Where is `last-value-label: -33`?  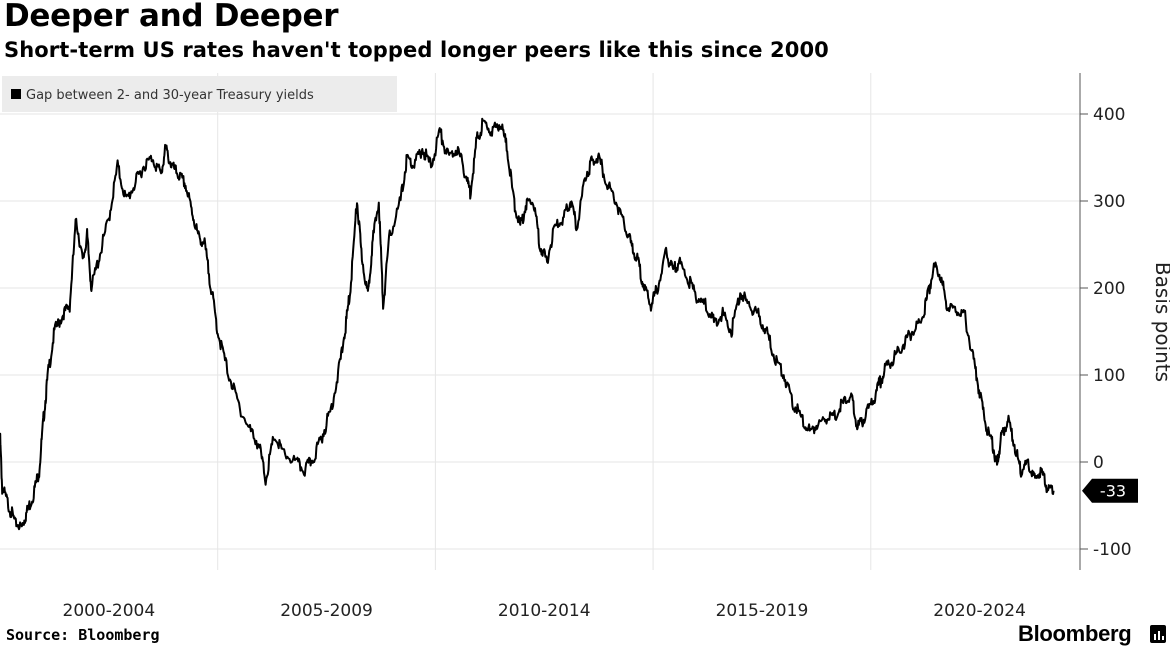 last-value-label: -33 is located at coordinates (1113, 491).